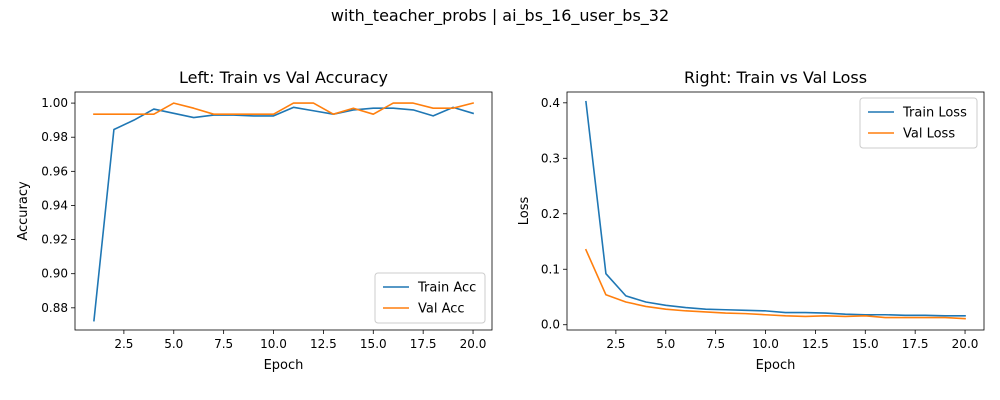 This screenshot has width=1000, height=400. Describe the element at coordinates (665, 344) in the screenshot. I see `right-x-tick-label: 5.0` at that location.